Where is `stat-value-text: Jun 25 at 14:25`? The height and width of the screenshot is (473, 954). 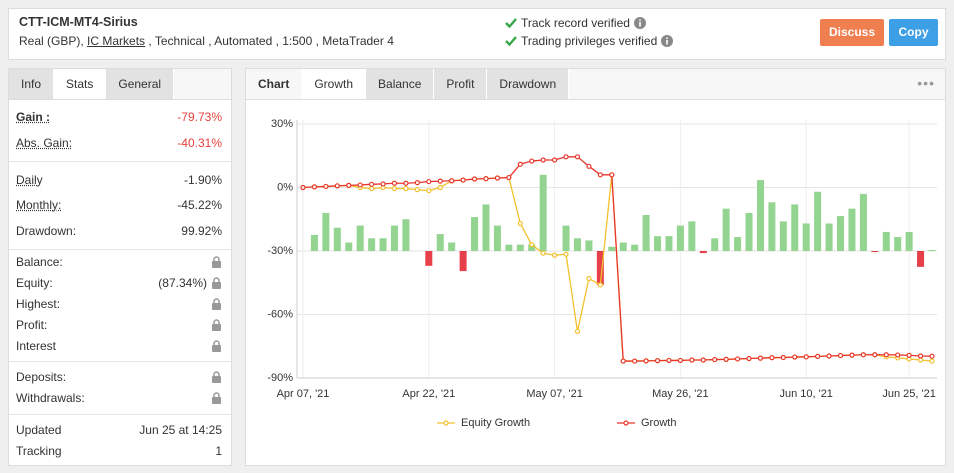
stat-value-text: Jun 25 at 14:25 is located at coordinates (180, 430).